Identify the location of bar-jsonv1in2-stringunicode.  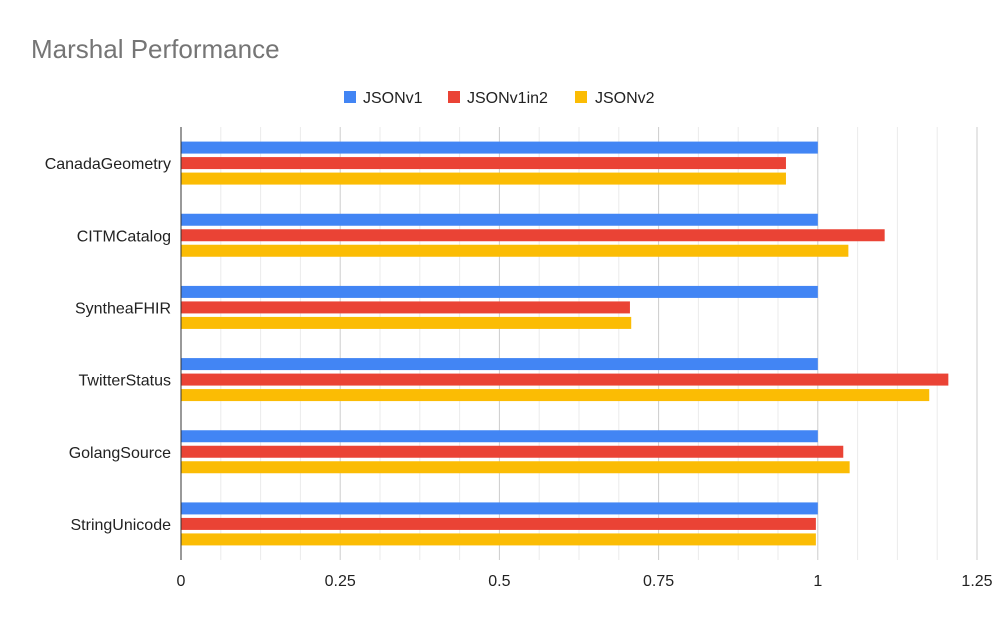
(498, 523).